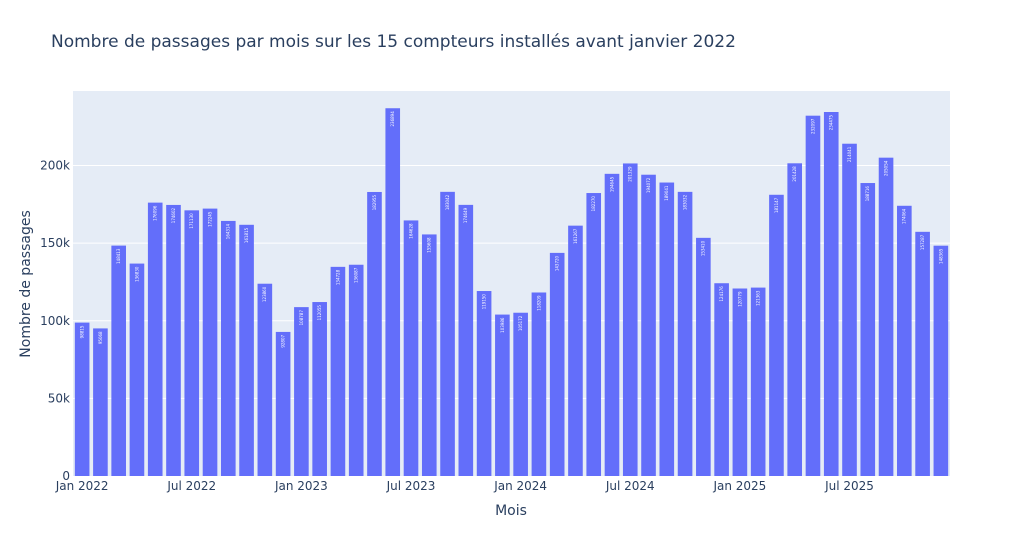 The image size is (1024, 550). I want to click on y-tick-label: 200k, so click(55, 166).